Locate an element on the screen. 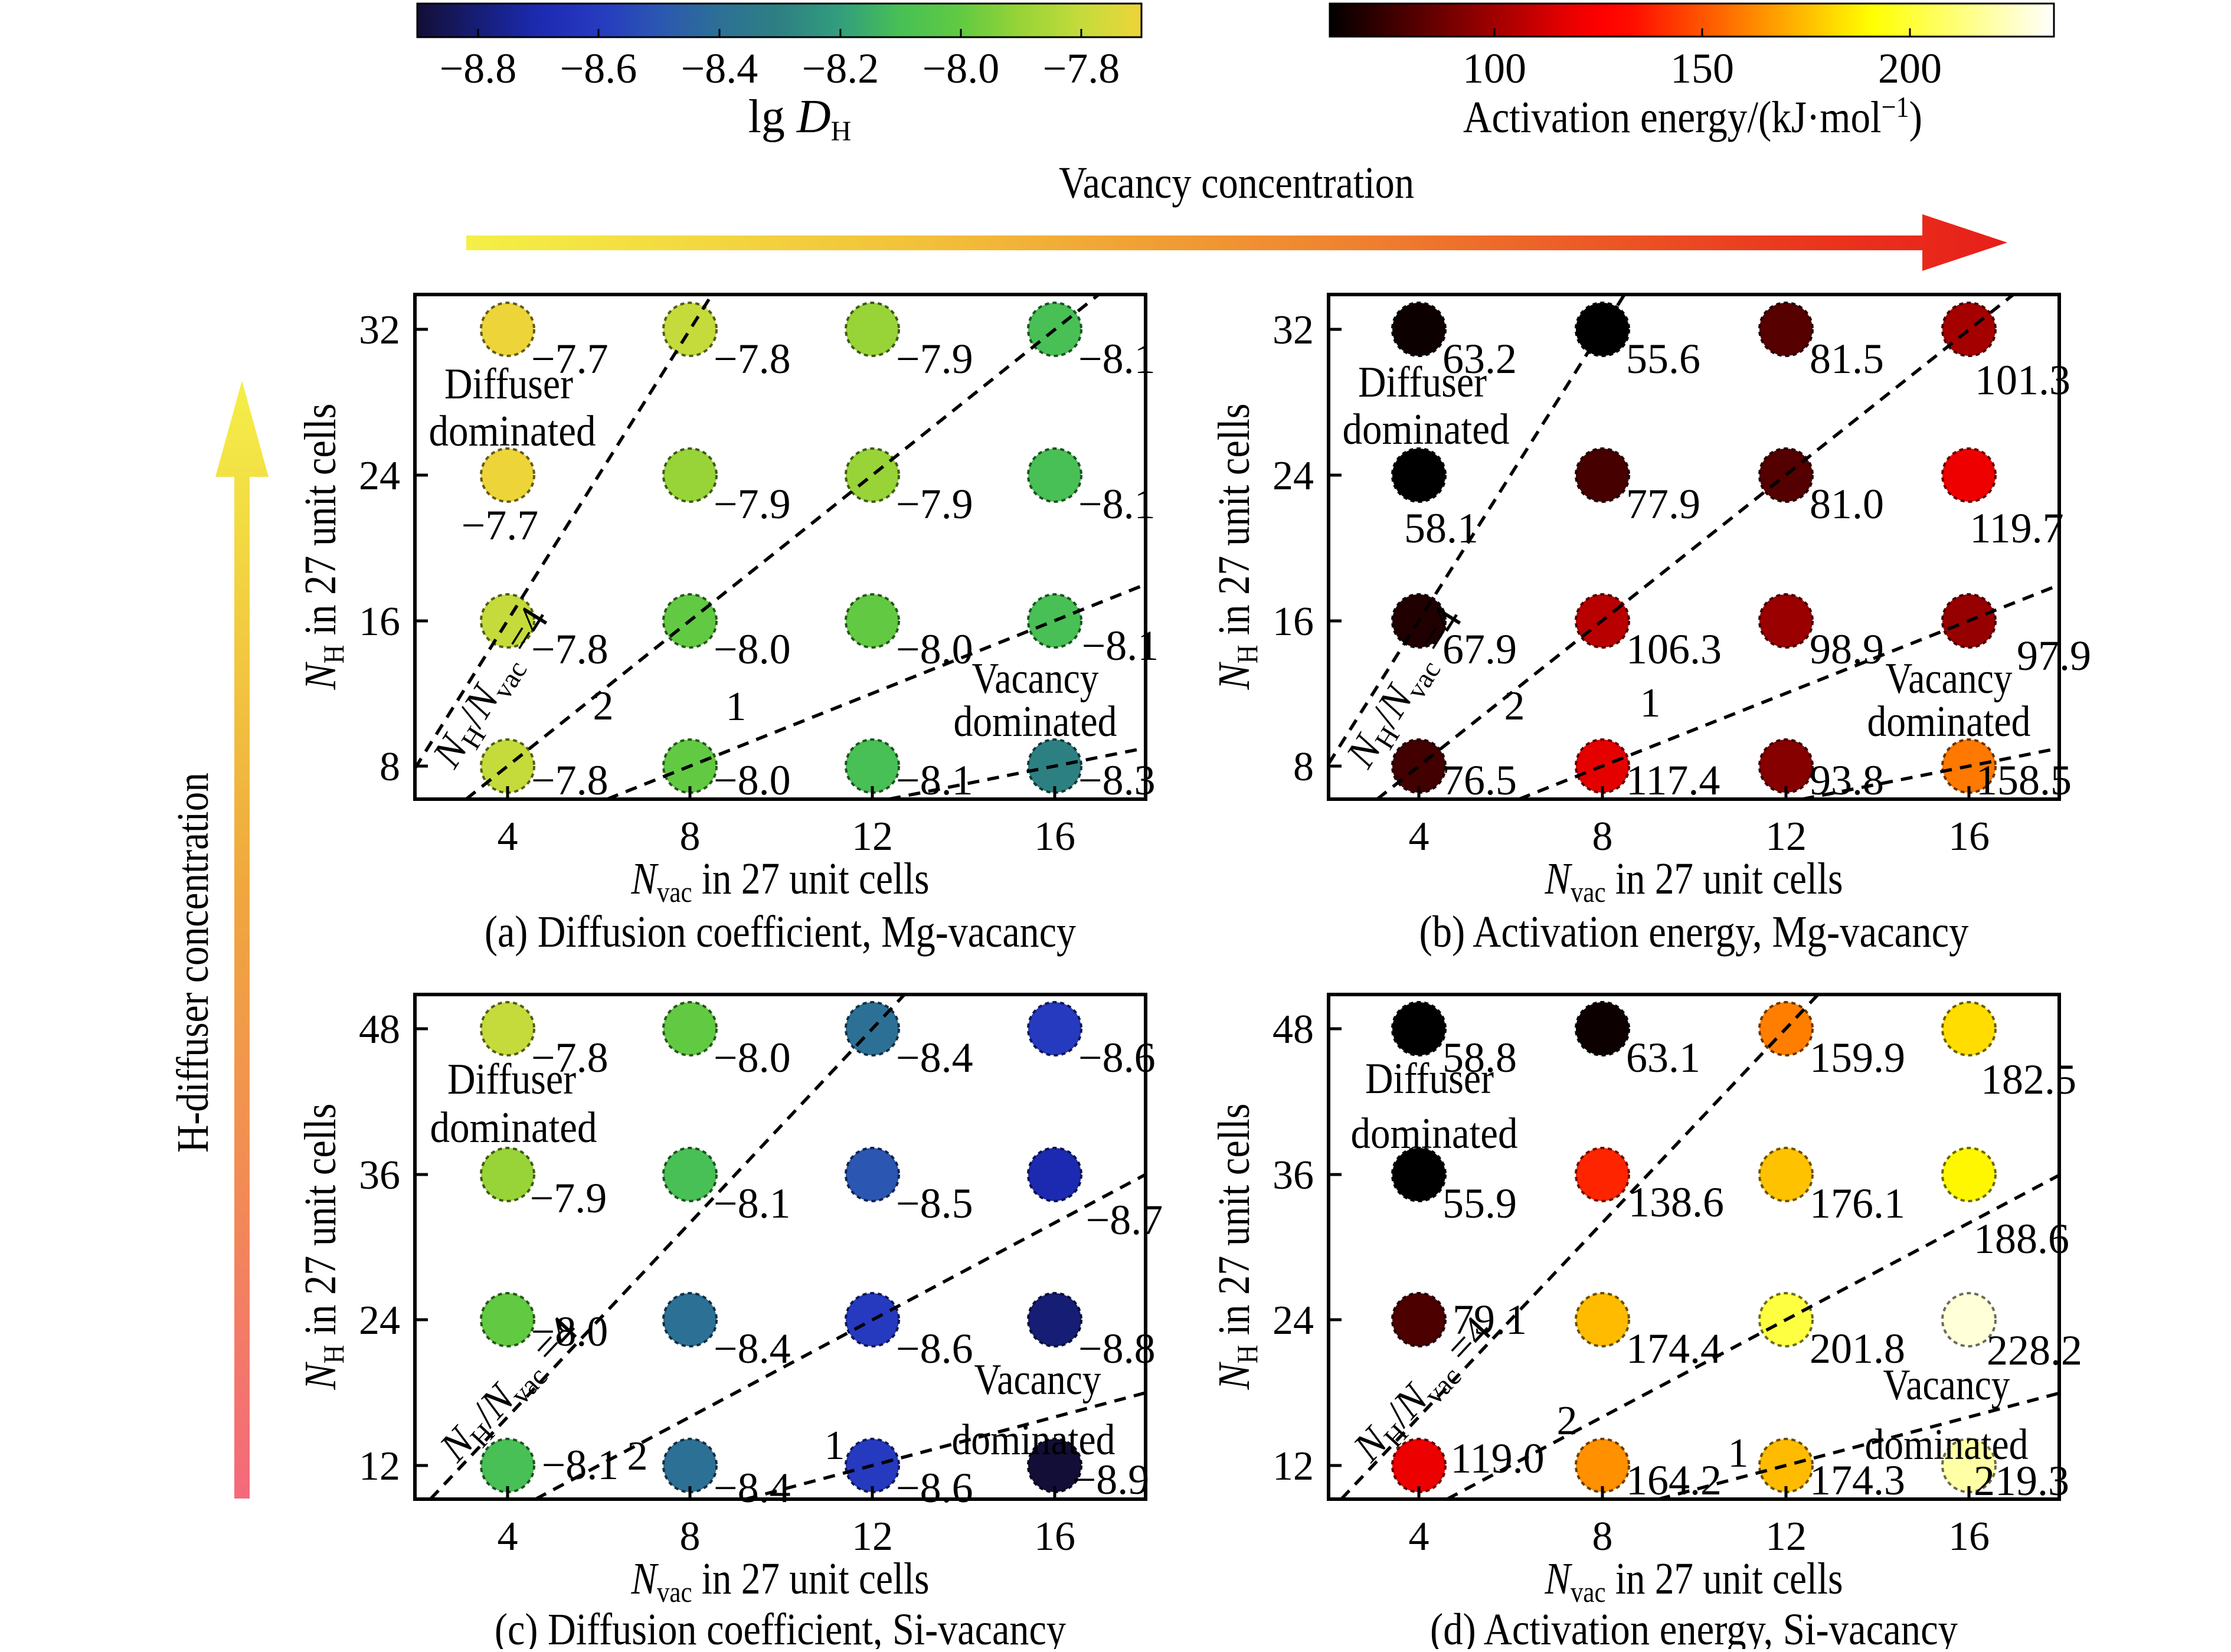 The height and width of the screenshot is (1652, 2231). svg-text: 58.1 is located at coordinates (1441, 529).